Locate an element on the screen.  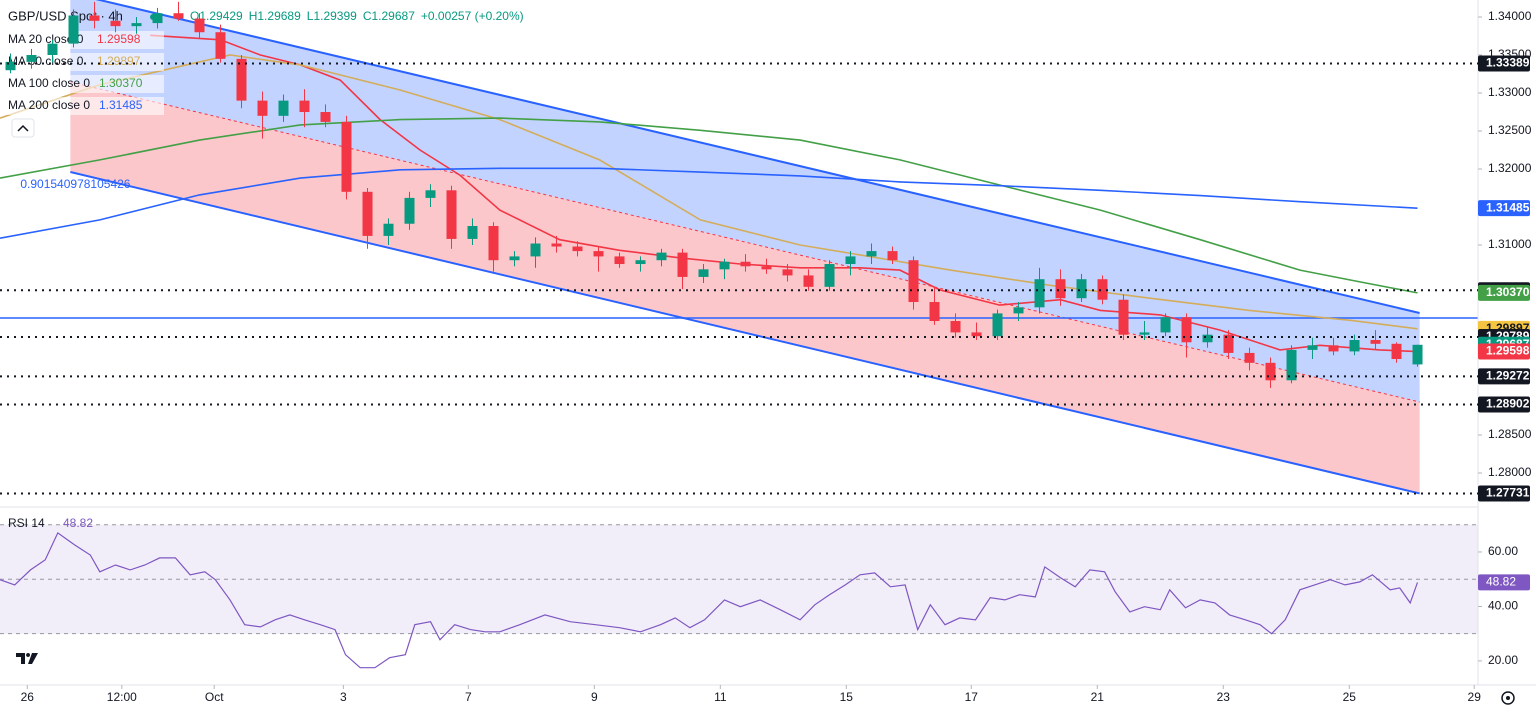
x-tick-label: 21 is located at coordinates (1098, 697).